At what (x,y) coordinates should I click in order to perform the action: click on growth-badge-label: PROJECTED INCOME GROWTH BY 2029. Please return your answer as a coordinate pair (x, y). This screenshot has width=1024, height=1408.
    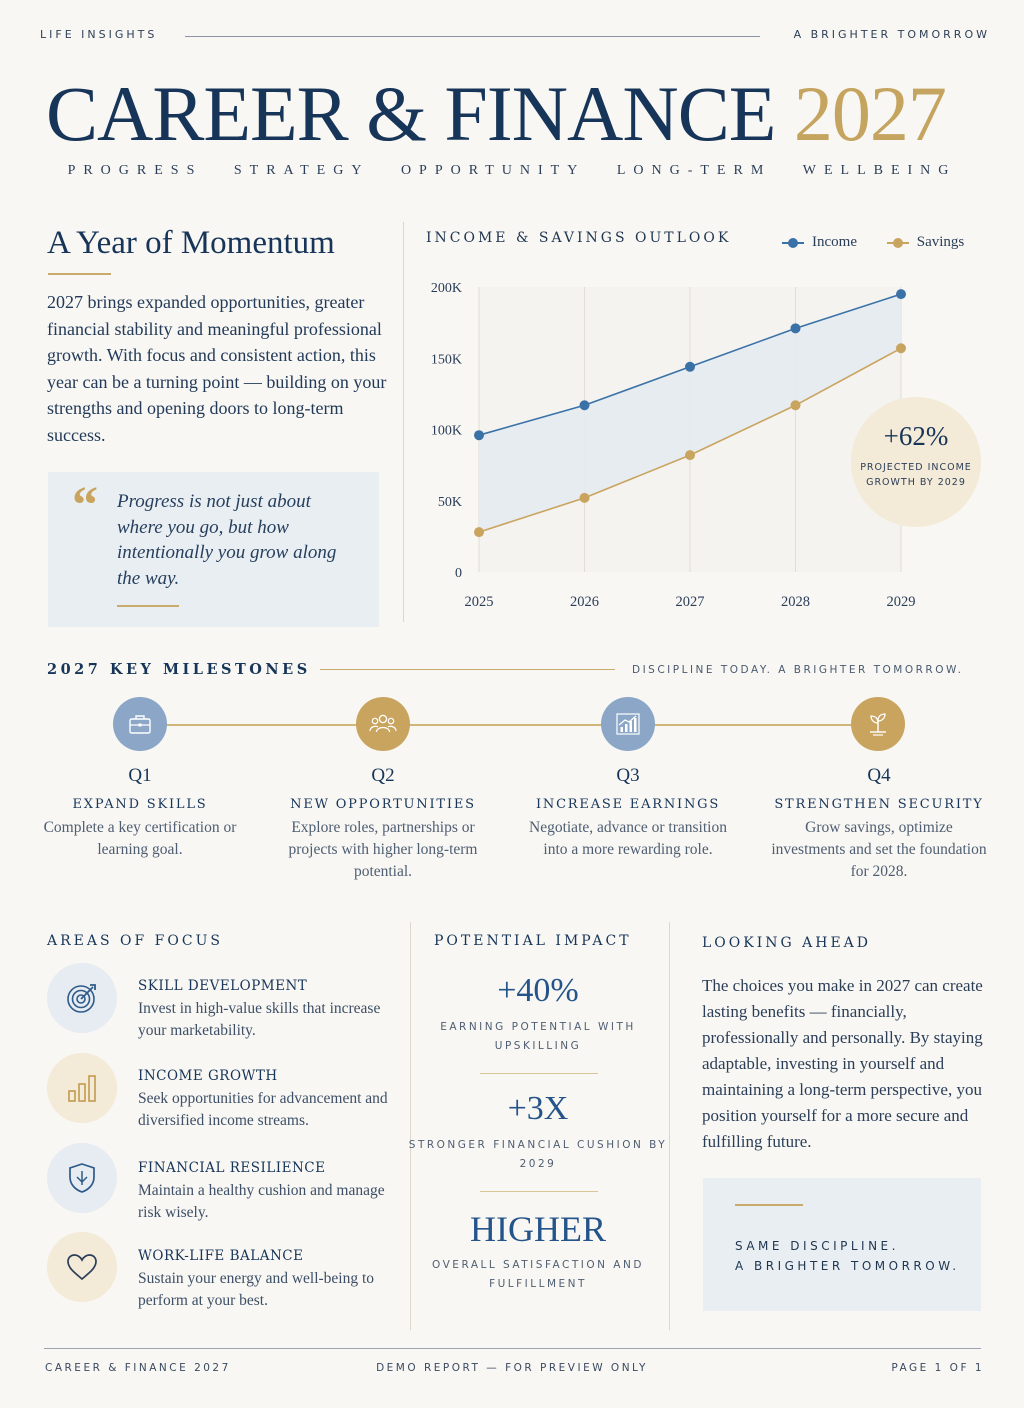
    Looking at the image, I should click on (916, 475).